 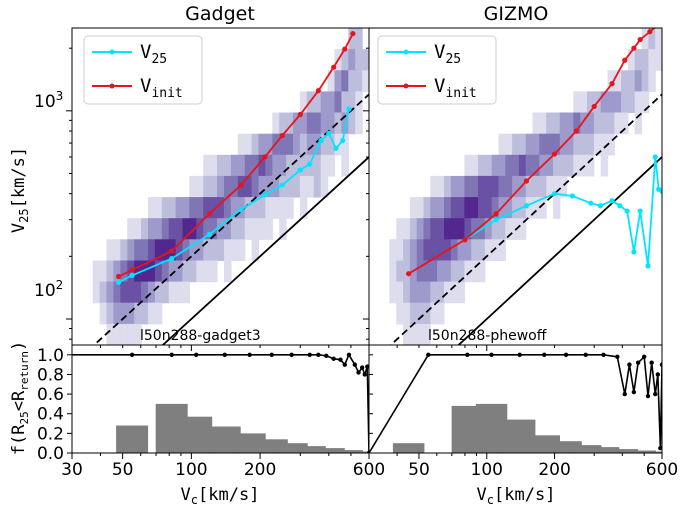 I want to click on xtick-label: 50, so click(x=123, y=470).